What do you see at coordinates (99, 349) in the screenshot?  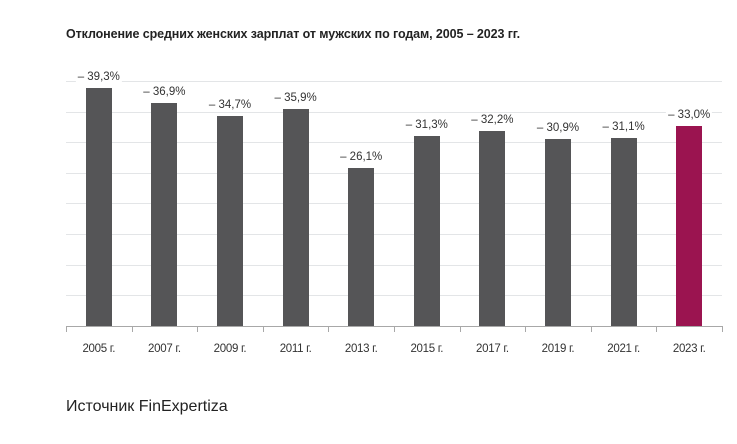 I see `category-label: 2005 г.` at bounding box center [99, 349].